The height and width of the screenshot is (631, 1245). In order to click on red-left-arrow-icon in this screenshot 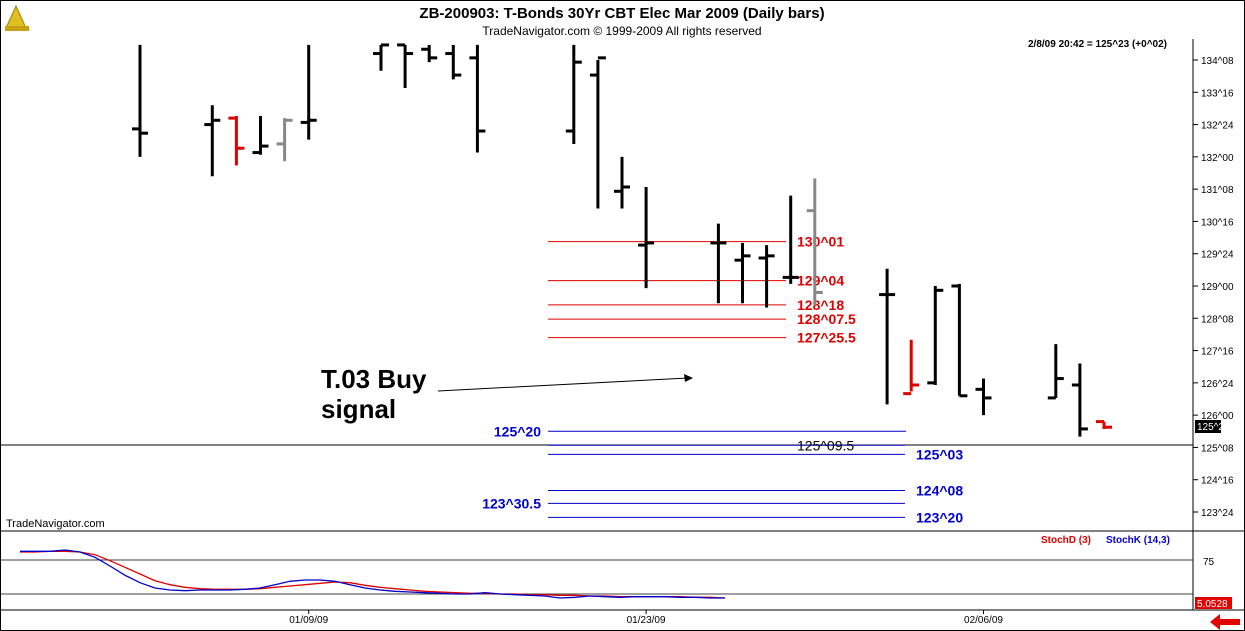, I will do `click(1225, 622)`.